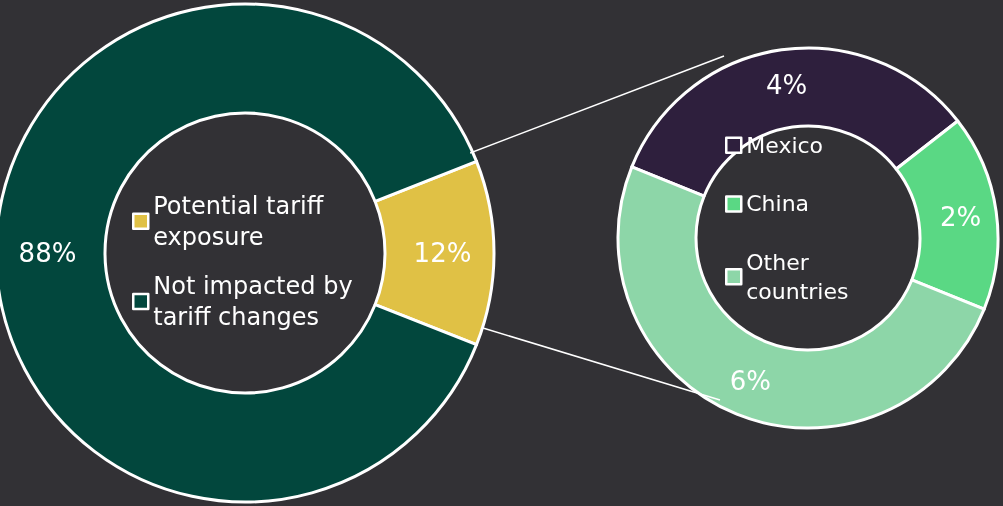 The width and height of the screenshot is (1003, 506). What do you see at coordinates (785, 145) in the screenshot?
I see `legend-label: Mexico` at bounding box center [785, 145].